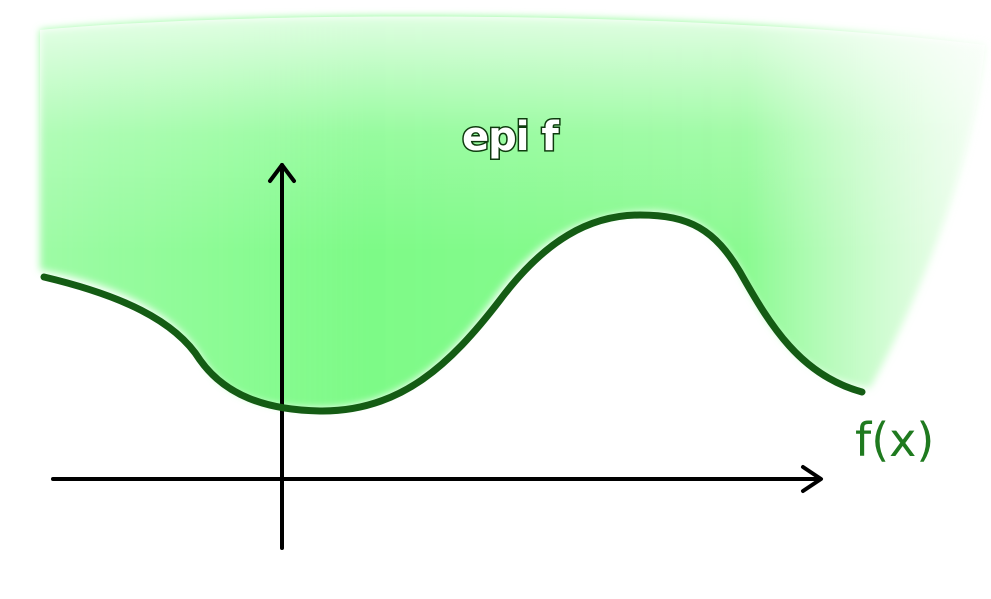 Image resolution: width=991 pixels, height=599 pixels. Describe the element at coordinates (437, 479) in the screenshot. I see `x-axis` at that location.